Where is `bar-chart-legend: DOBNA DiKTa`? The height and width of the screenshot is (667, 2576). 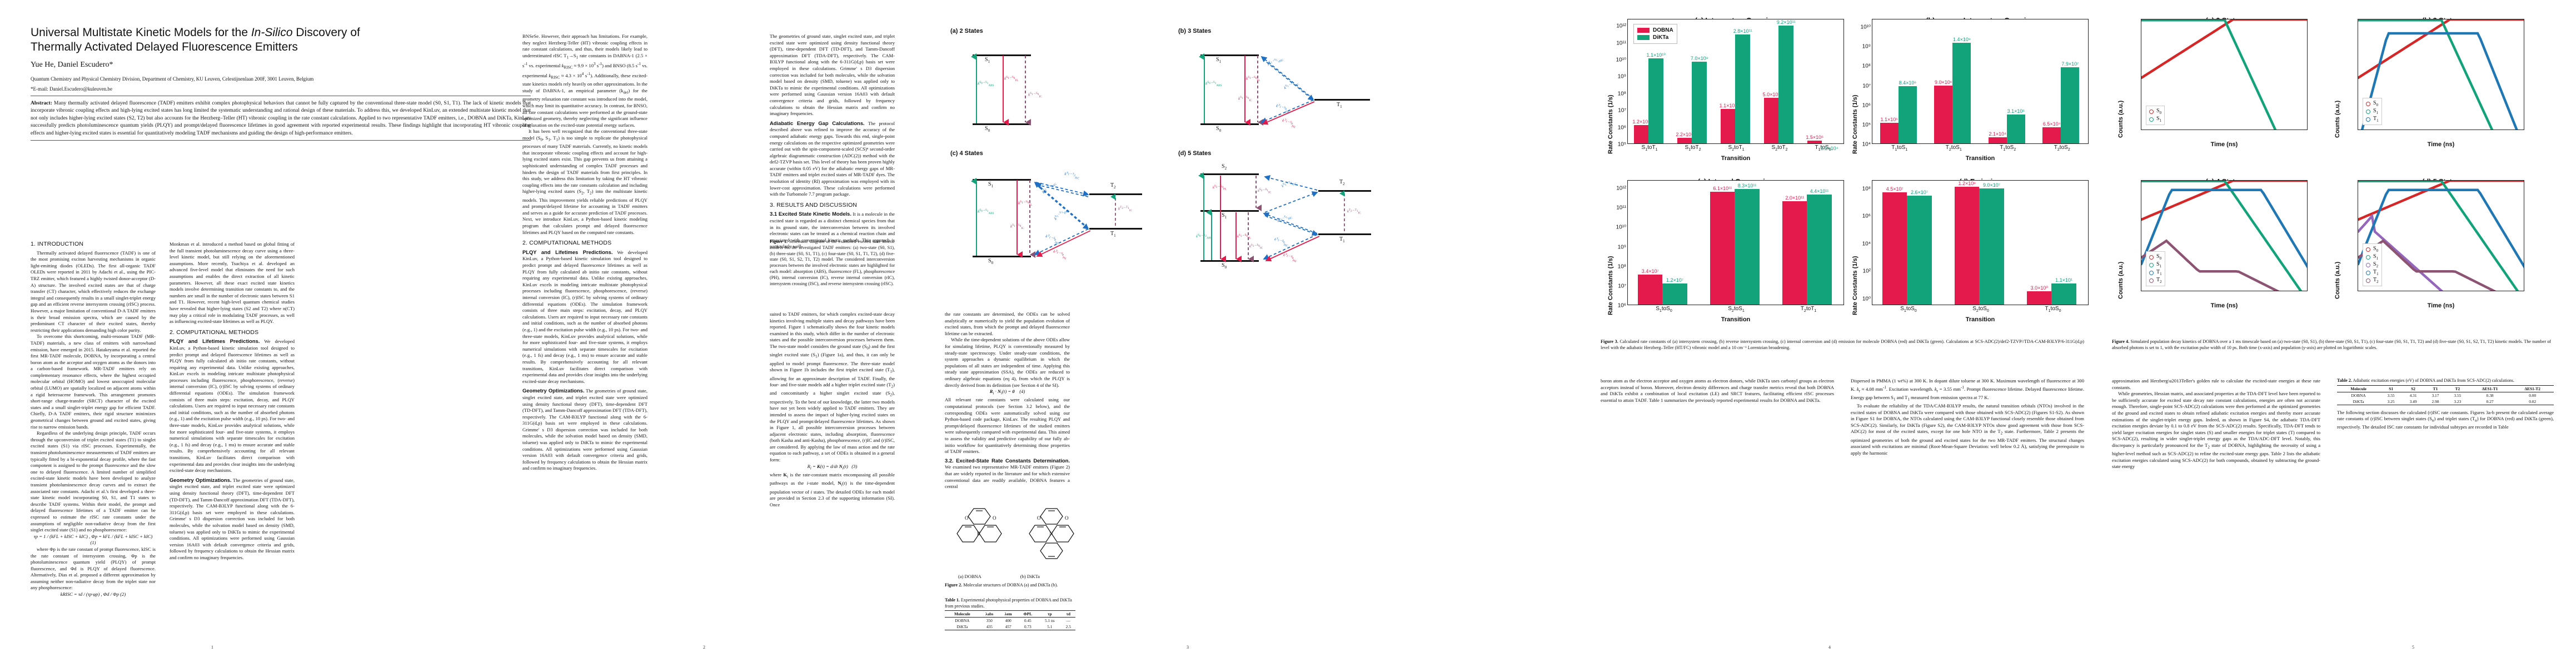
bar-chart-legend: DOBNA DiKTa is located at coordinates (1655, 34).